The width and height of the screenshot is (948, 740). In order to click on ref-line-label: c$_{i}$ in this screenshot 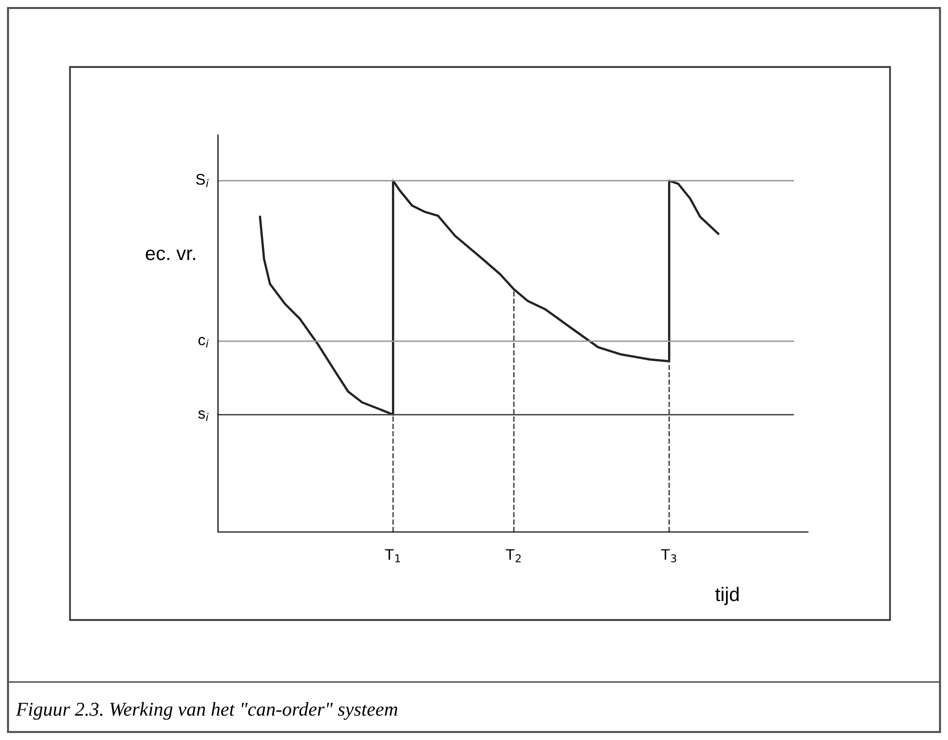, I will do `click(203, 342)`.